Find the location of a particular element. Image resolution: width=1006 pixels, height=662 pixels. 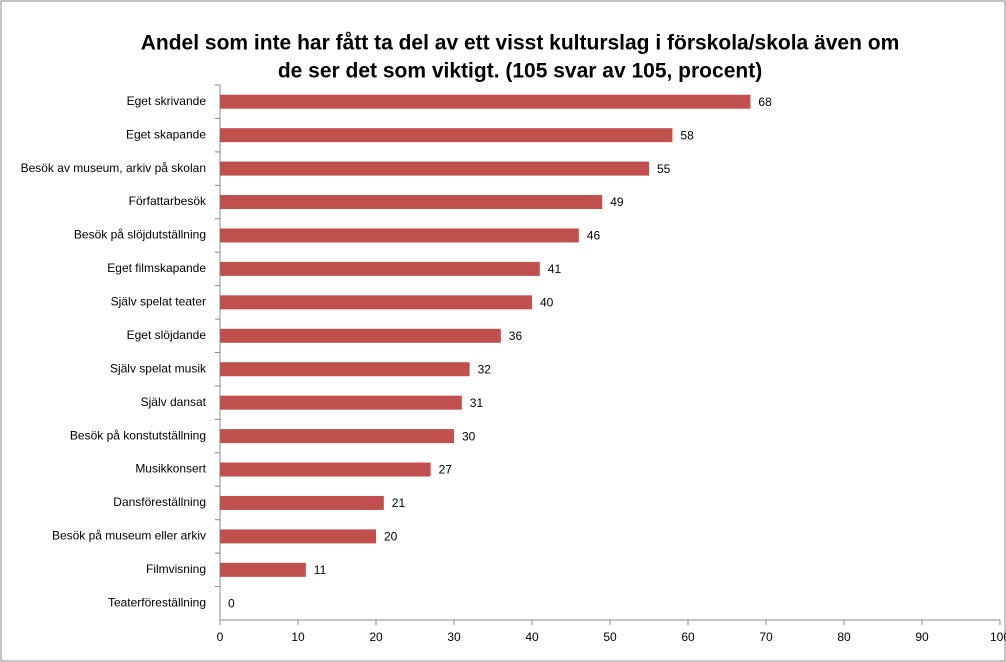

y-tick-label: Eget slöjdande is located at coordinates (167, 335).